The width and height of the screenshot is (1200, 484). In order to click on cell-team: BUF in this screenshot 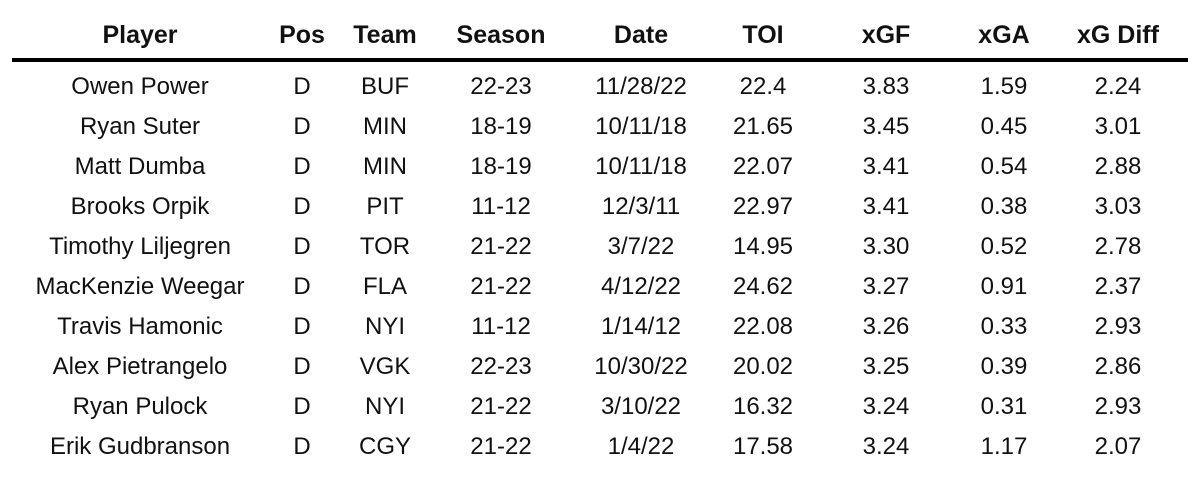, I will do `click(385, 86)`.